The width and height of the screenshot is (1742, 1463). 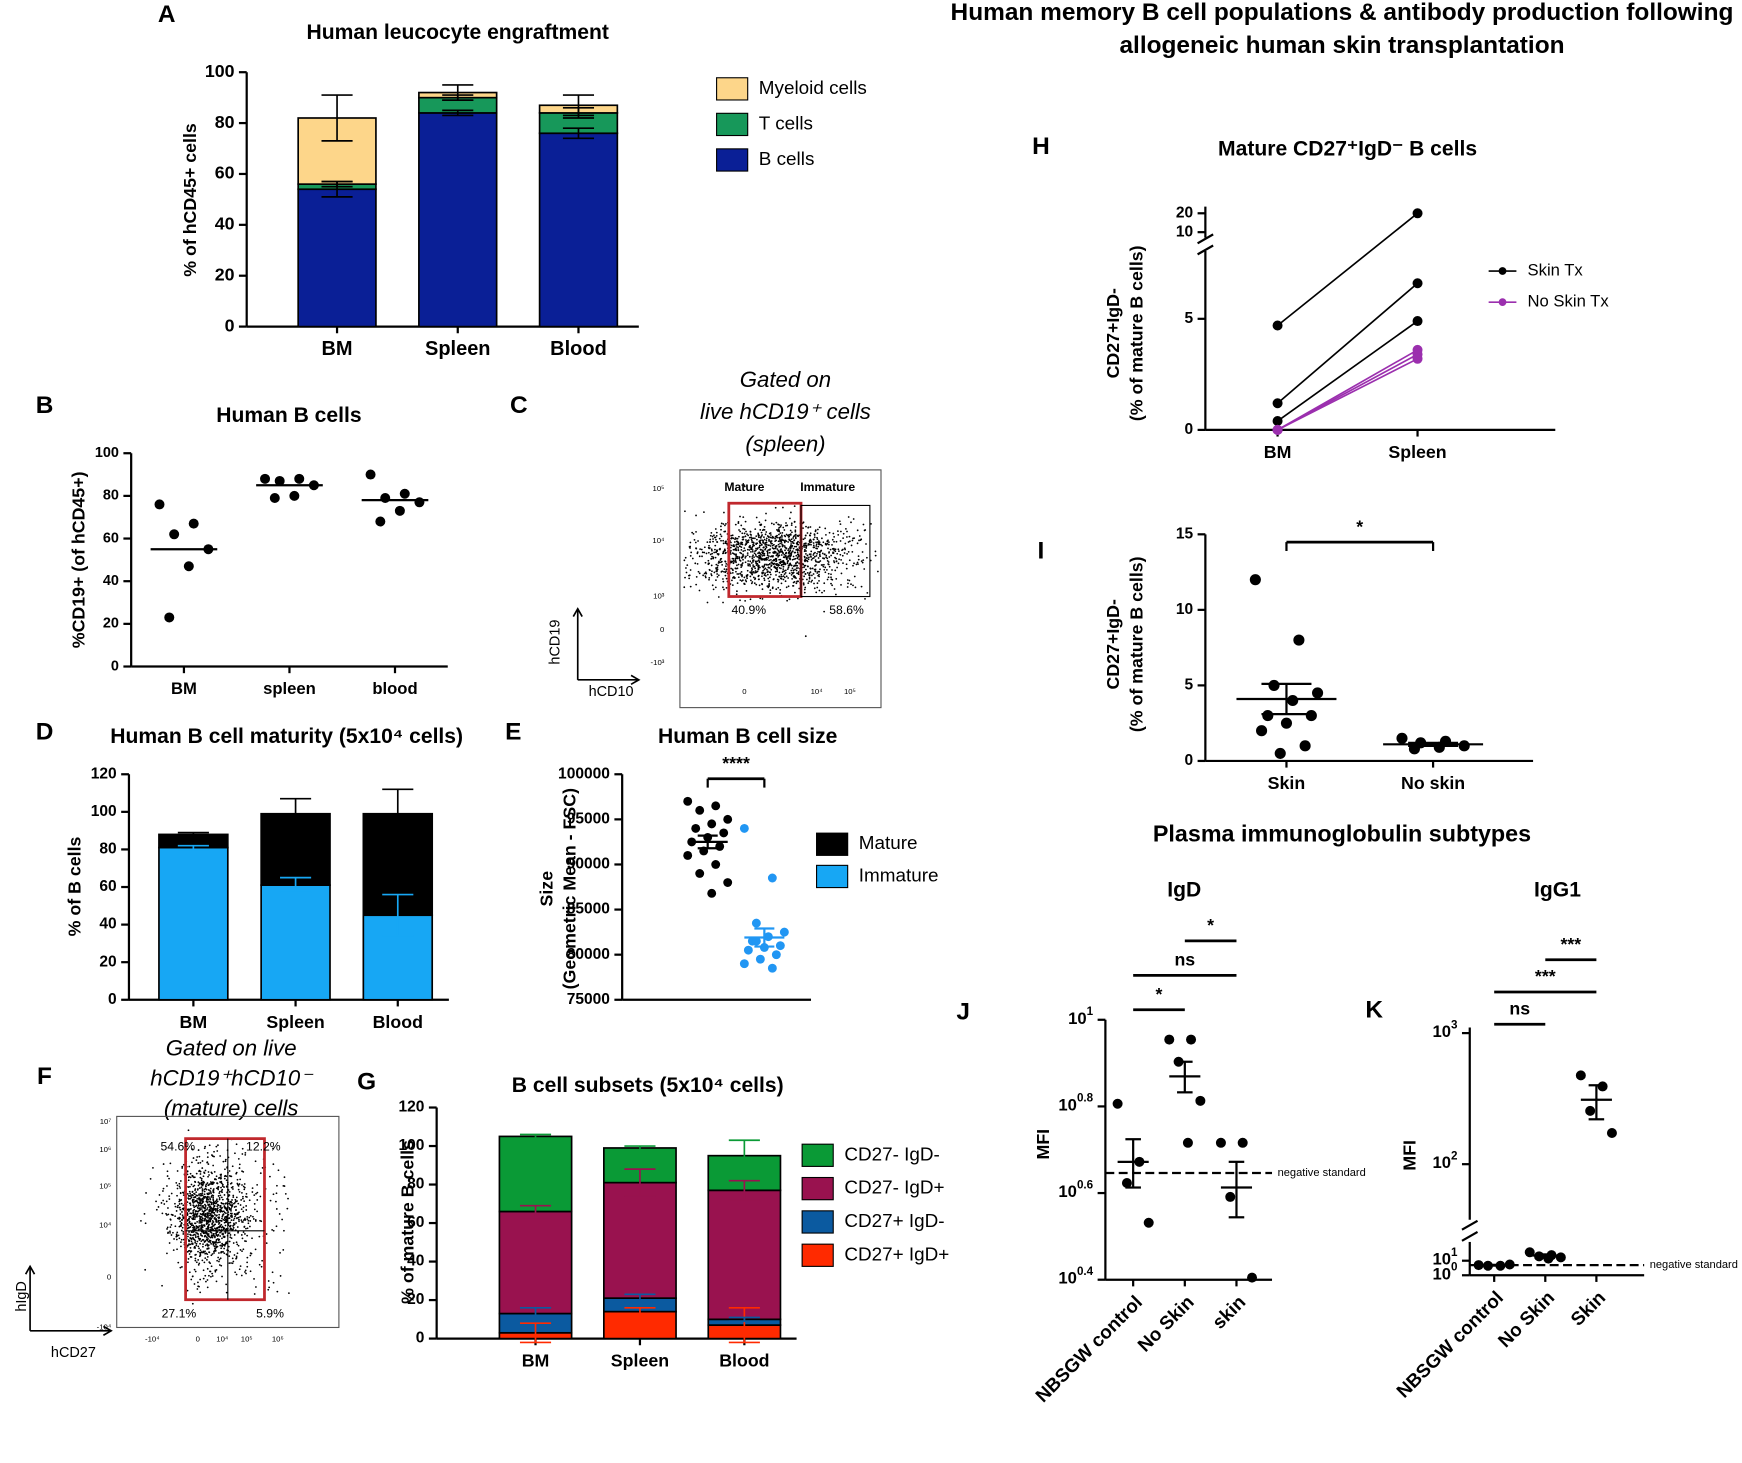 I want to click on plot-frame, so click(x=228, y=1222).